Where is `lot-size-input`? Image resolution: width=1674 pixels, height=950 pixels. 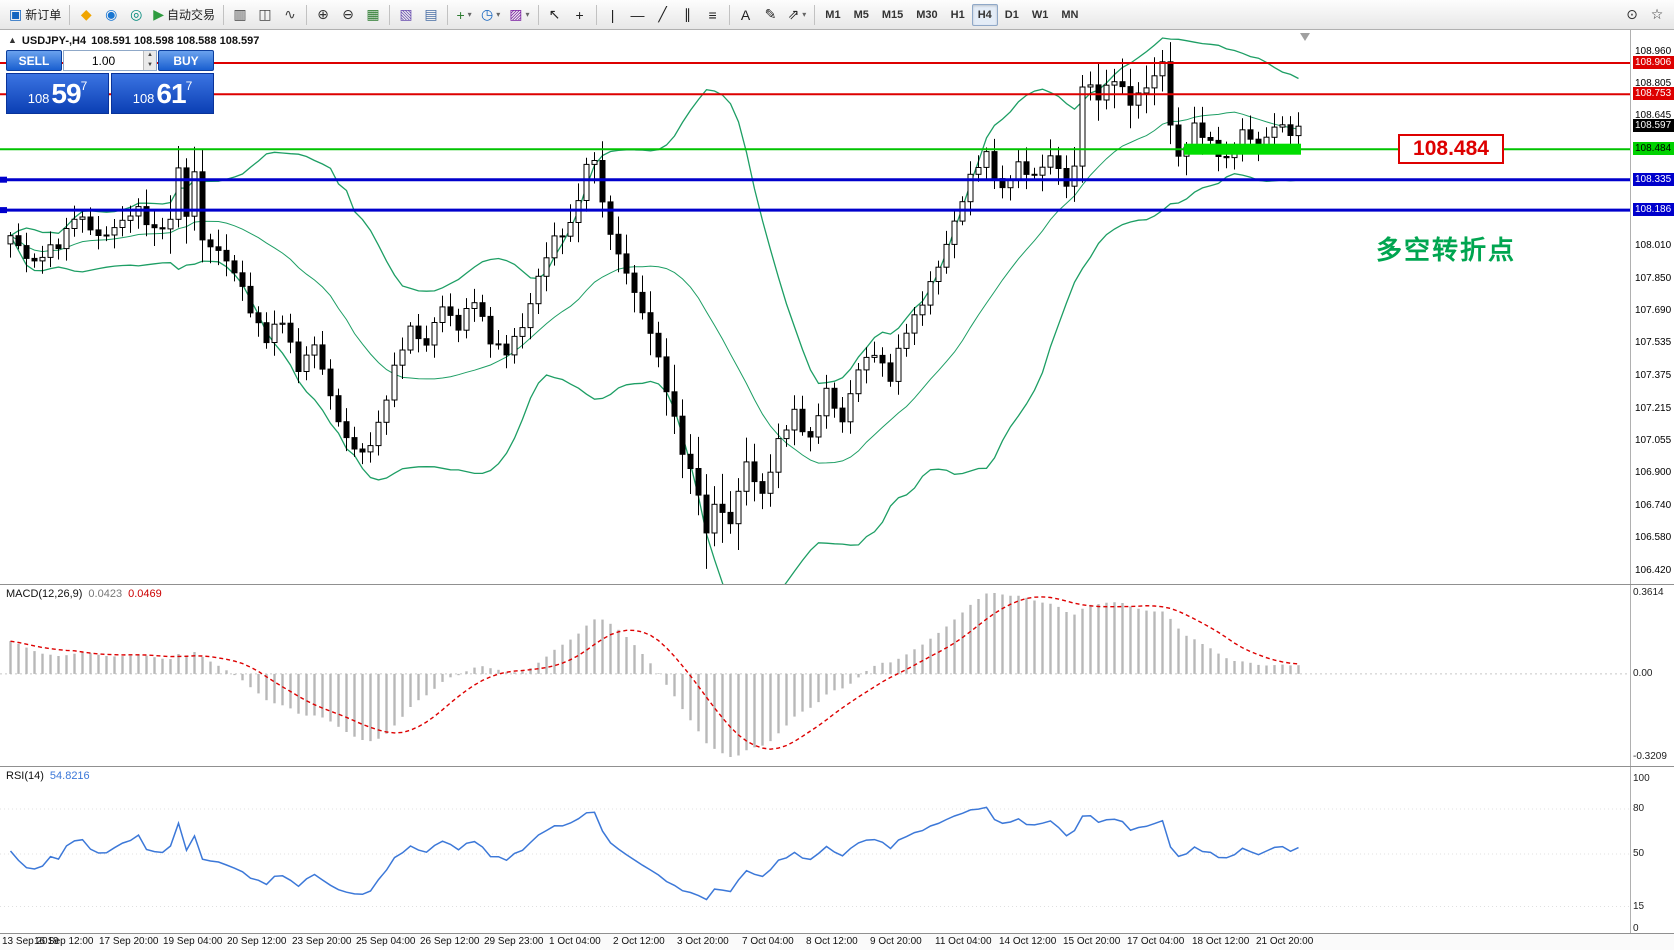
lot-size-input is located at coordinates (103, 60).